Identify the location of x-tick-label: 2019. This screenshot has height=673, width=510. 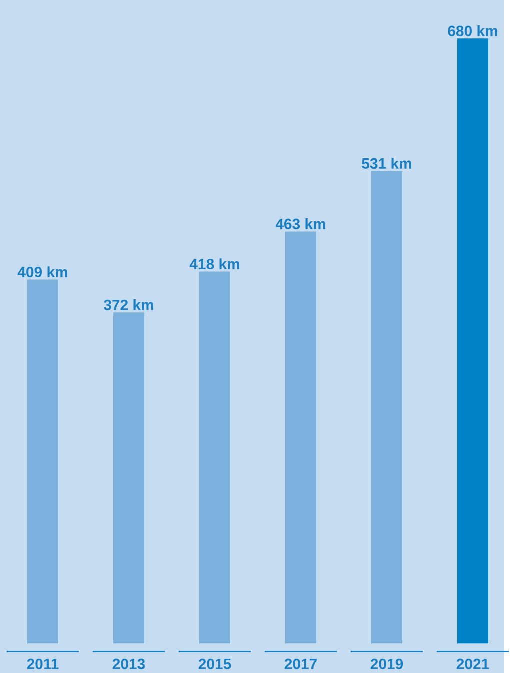
(387, 664).